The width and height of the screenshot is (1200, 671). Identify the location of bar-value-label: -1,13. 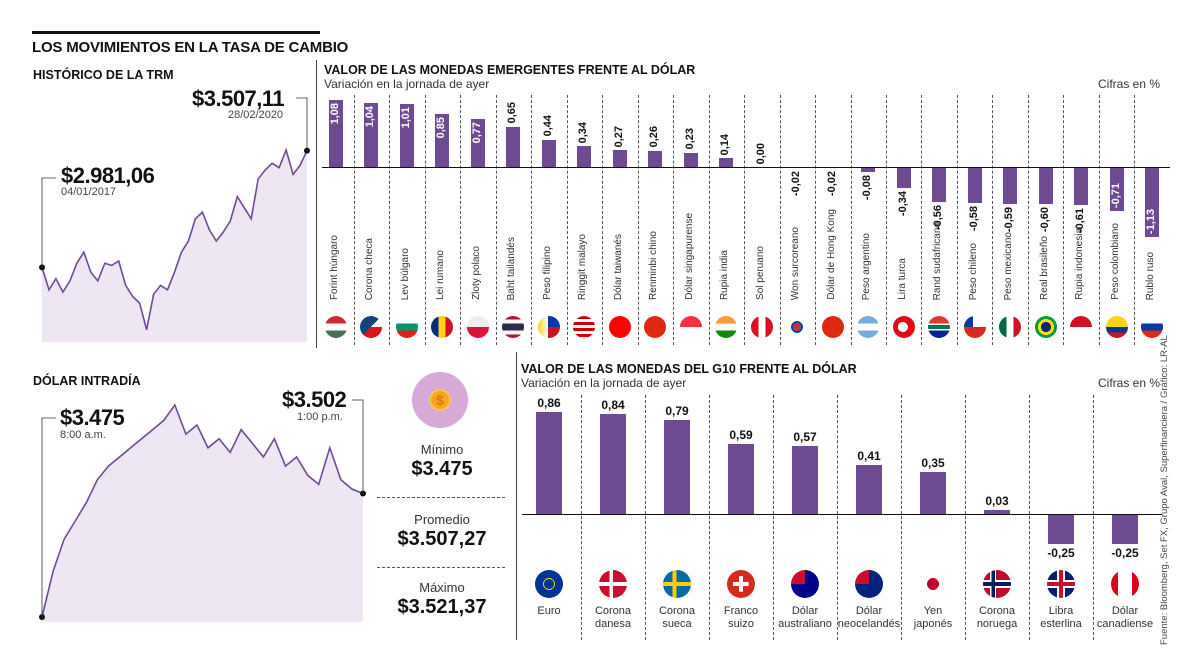
(1151, 221).